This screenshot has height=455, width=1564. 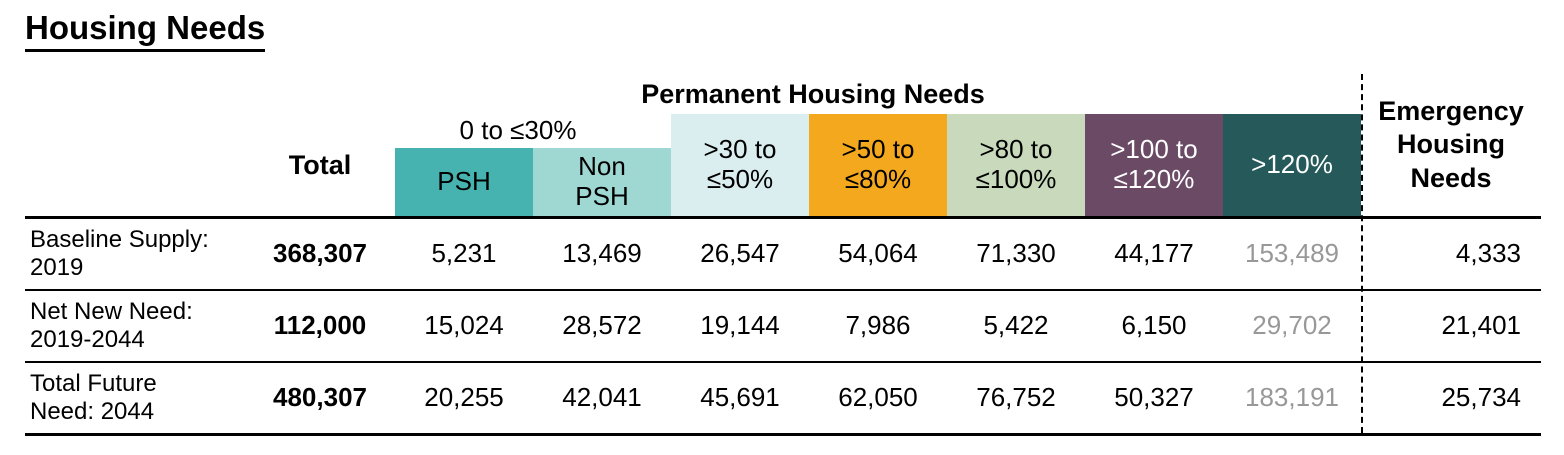 What do you see at coordinates (145, 31) in the screenshot?
I see `page-title: Housing Needs` at bounding box center [145, 31].